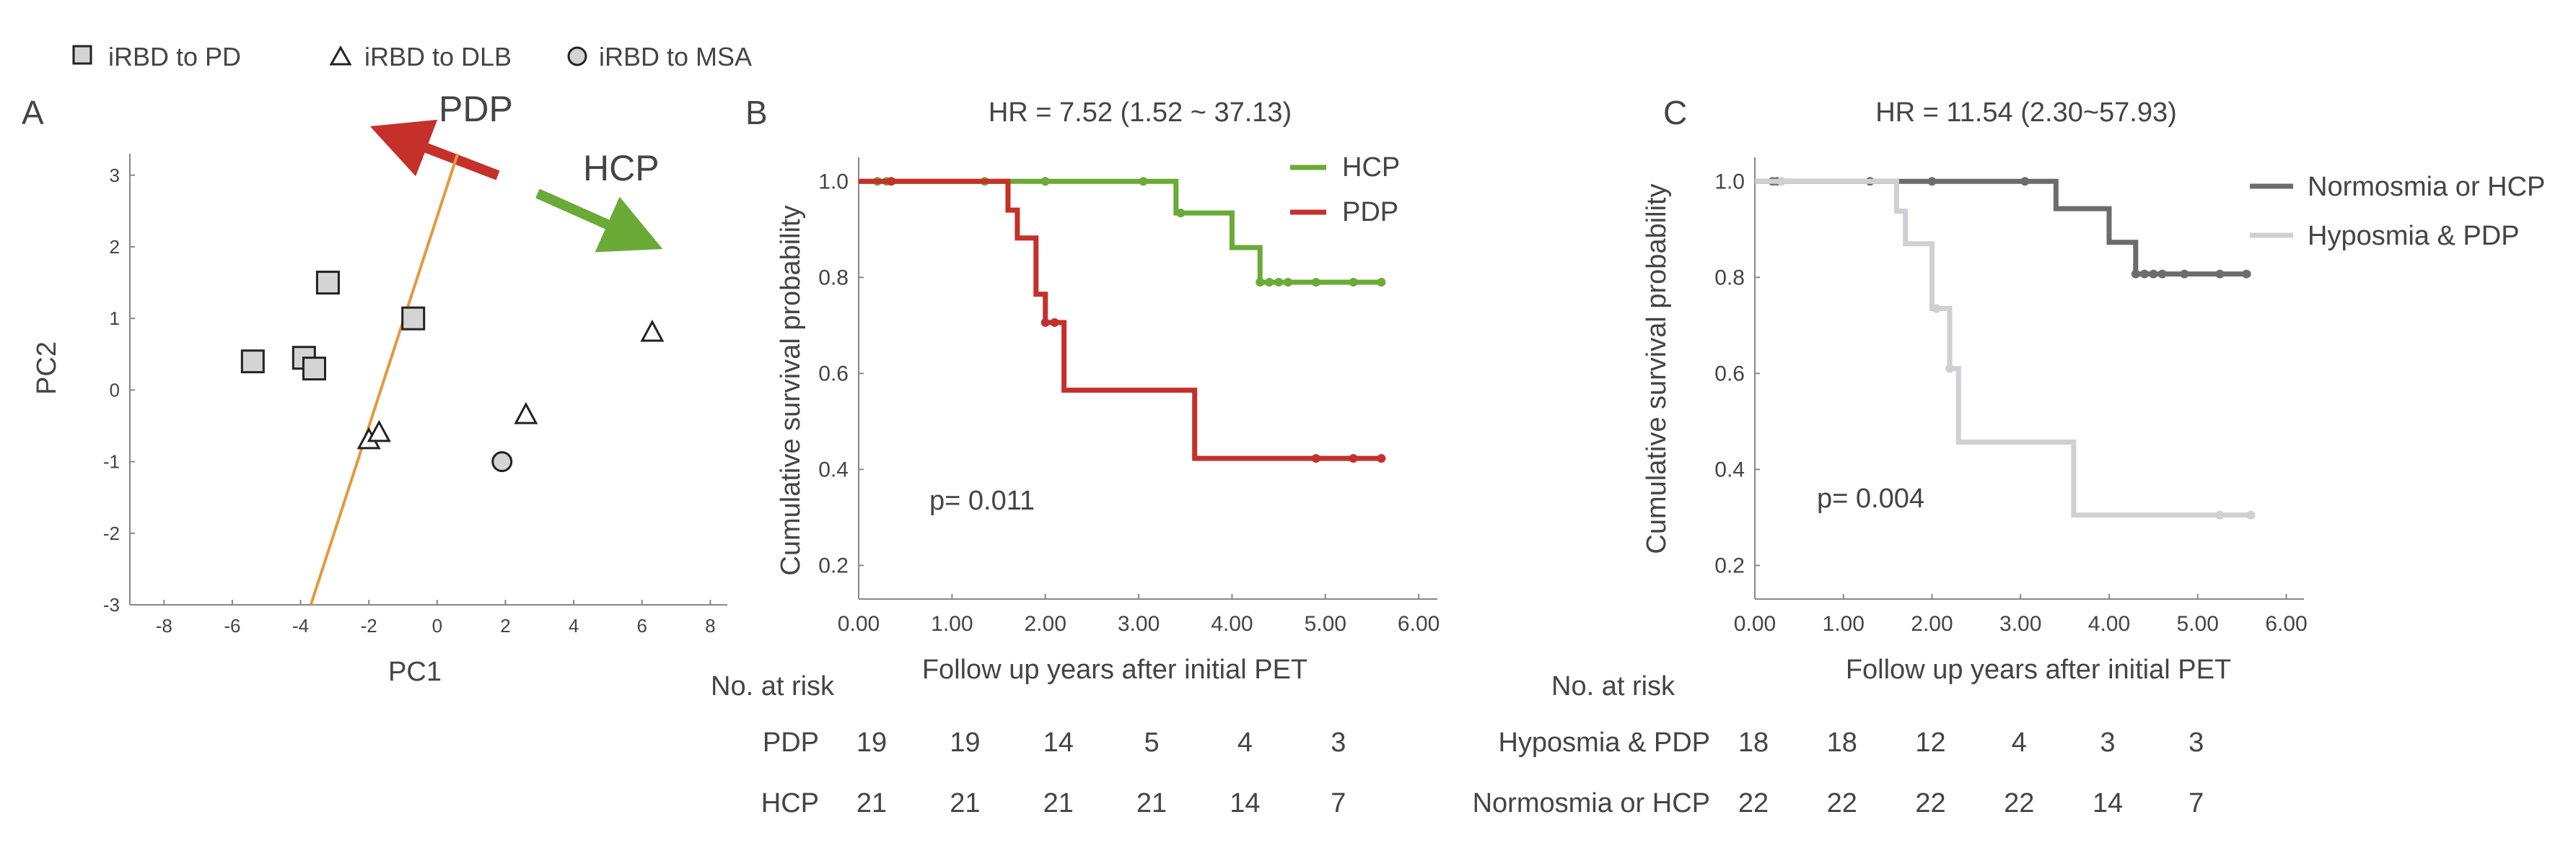 The width and height of the screenshot is (2576, 843). What do you see at coordinates (502, 462) in the screenshot?
I see `msa-circle-point` at bounding box center [502, 462].